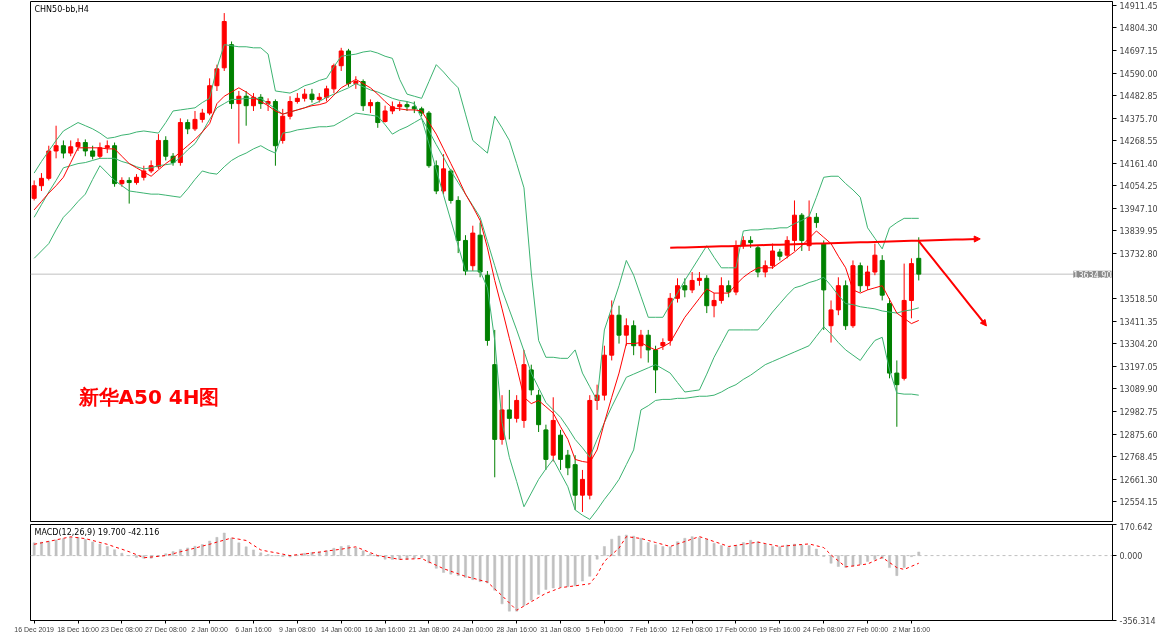  What do you see at coordinates (1138, 345) in the screenshot?
I see `y-tick-label: 13304.20` at bounding box center [1138, 345].